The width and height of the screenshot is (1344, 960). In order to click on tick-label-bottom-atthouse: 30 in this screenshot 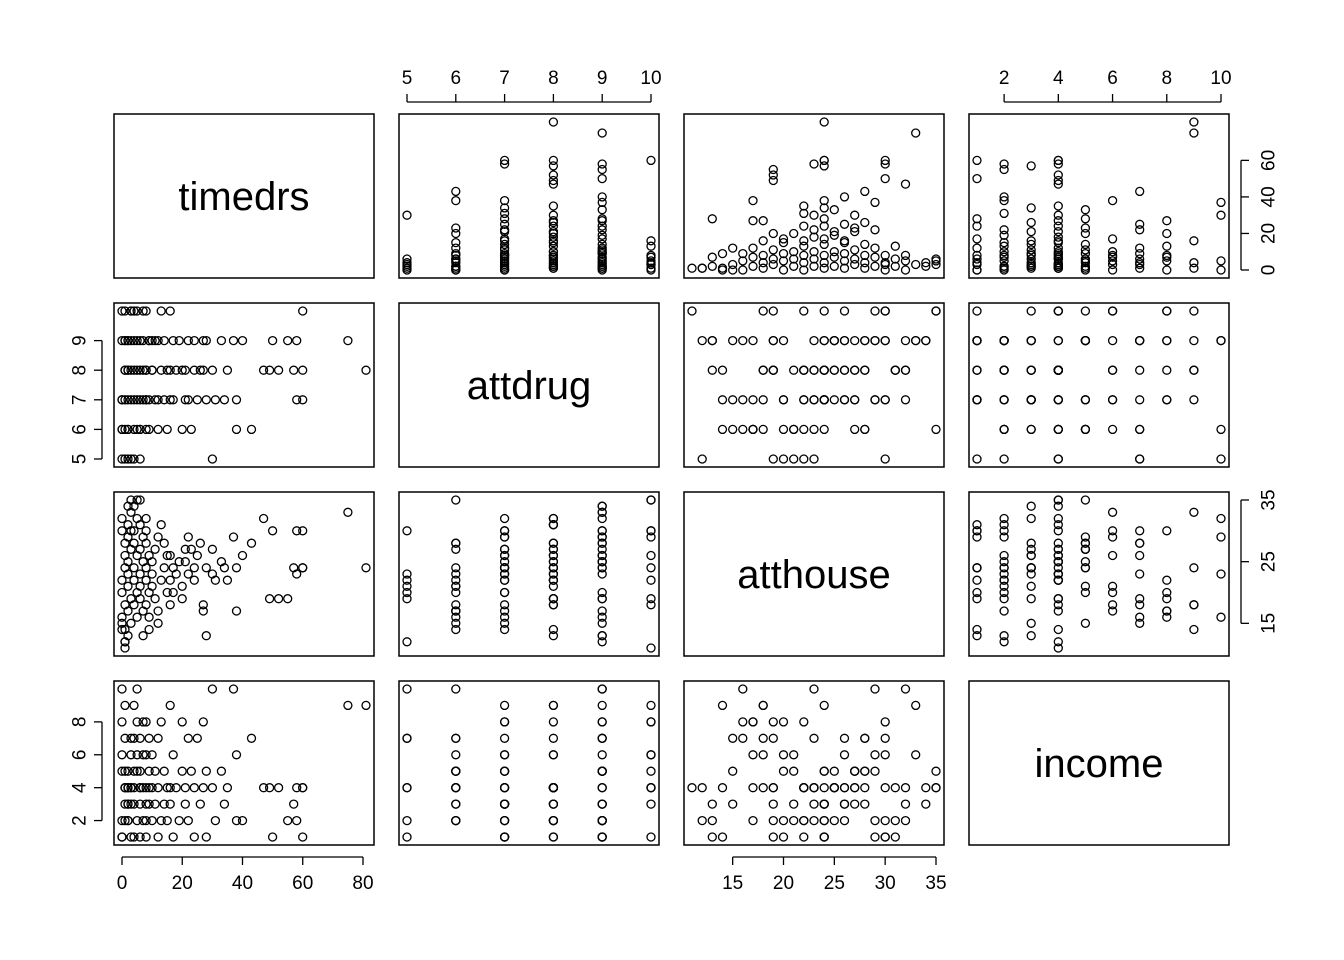, I will do `click(885, 883)`.